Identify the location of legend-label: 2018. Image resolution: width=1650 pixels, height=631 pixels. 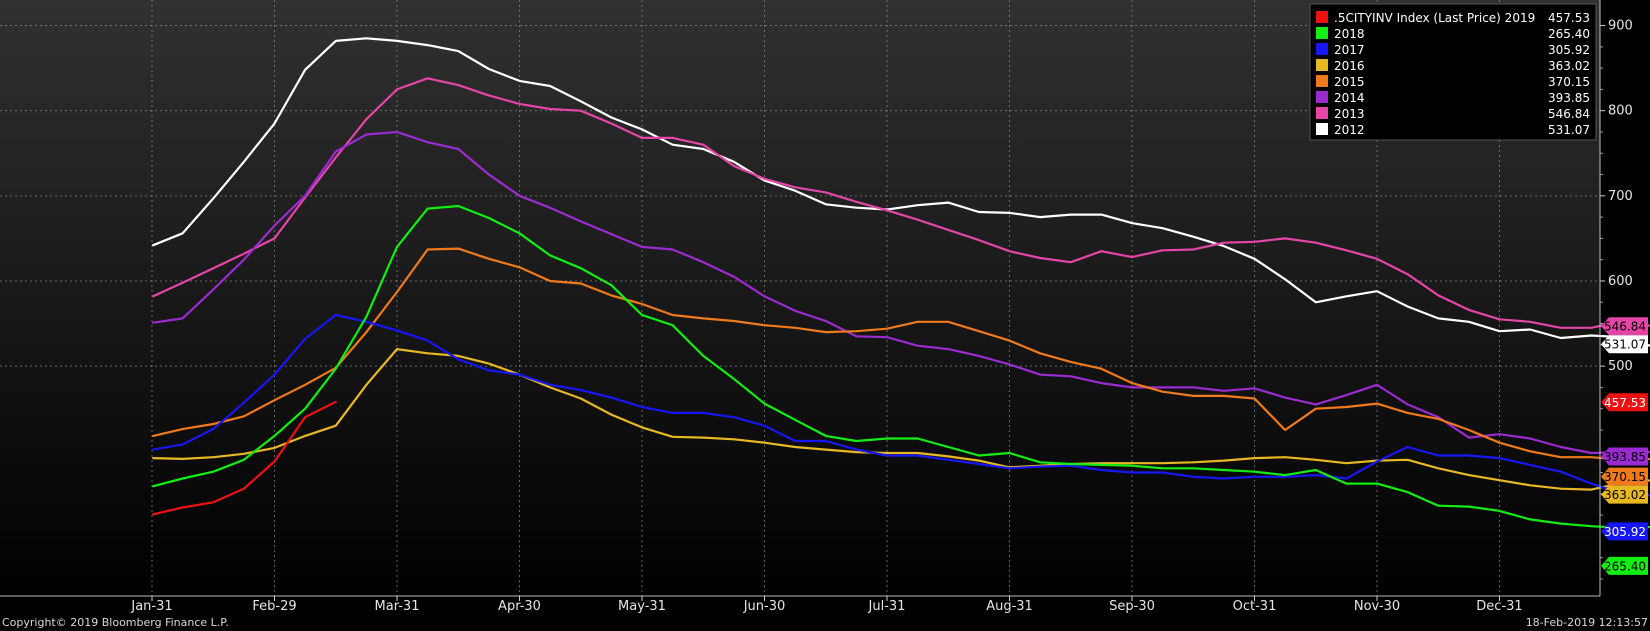
(1349, 34).